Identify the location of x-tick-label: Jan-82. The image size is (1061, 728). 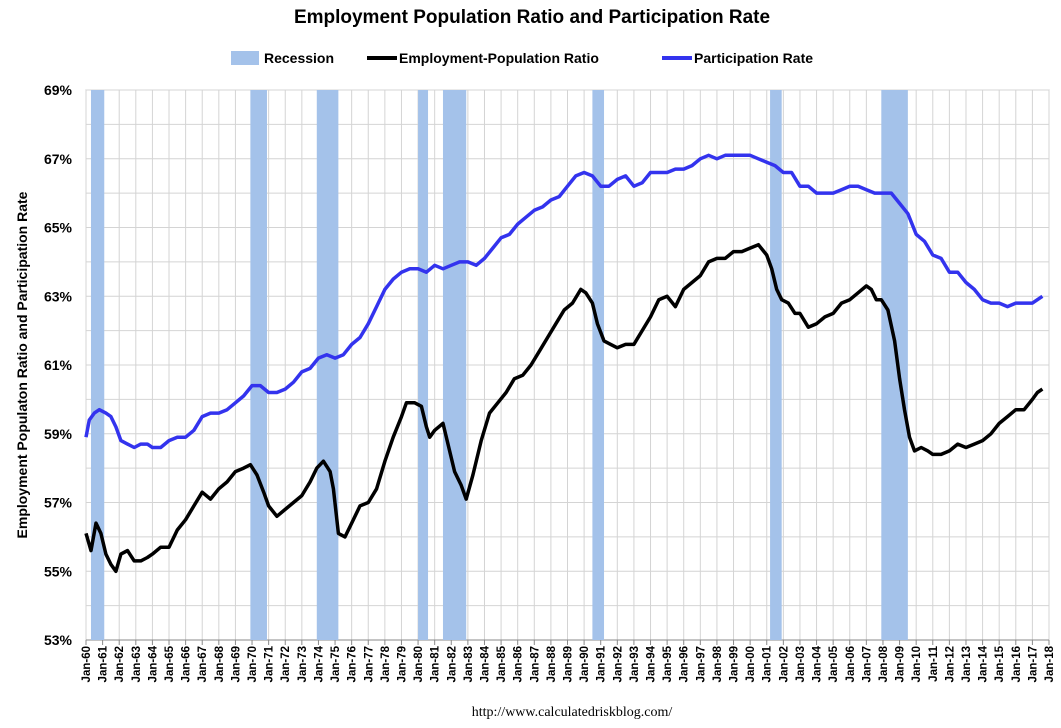
(452, 664).